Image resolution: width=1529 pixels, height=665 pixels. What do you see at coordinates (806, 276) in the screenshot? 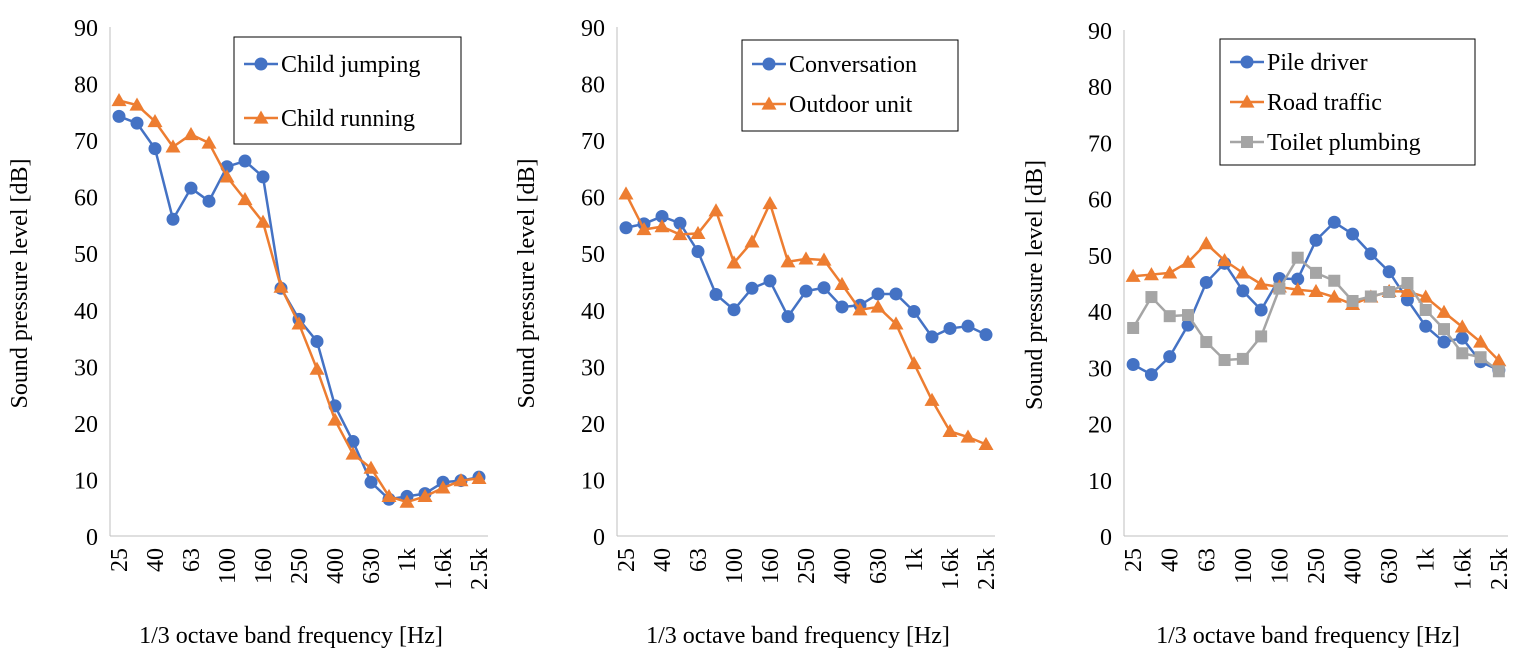
I see `series-conversation` at bounding box center [806, 276].